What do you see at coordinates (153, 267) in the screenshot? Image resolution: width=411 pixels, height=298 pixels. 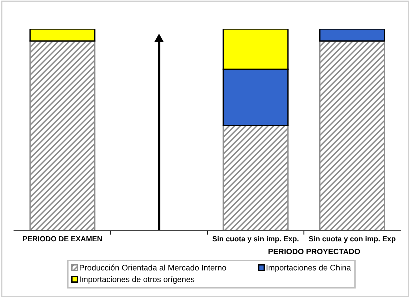 I see `legend-label: Producción Orientada al Mercado Interno` at bounding box center [153, 267].